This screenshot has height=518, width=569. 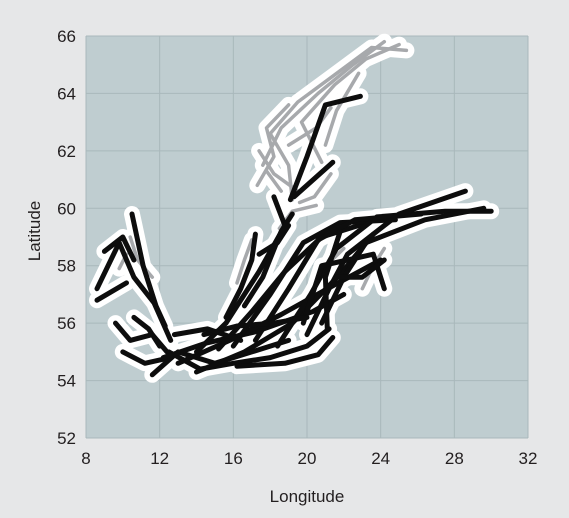 What do you see at coordinates (454, 458) in the screenshot?
I see `x-tick-label-28: 28` at bounding box center [454, 458].